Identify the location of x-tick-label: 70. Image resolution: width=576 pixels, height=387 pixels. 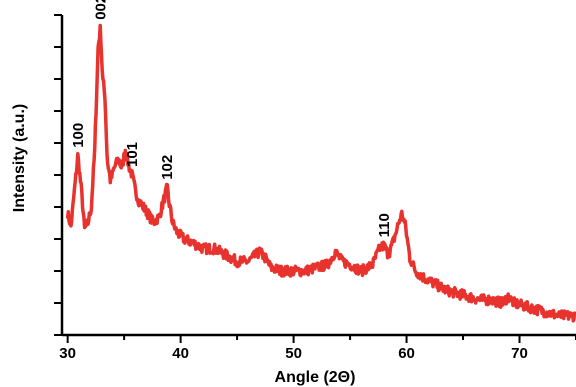
(519, 353).